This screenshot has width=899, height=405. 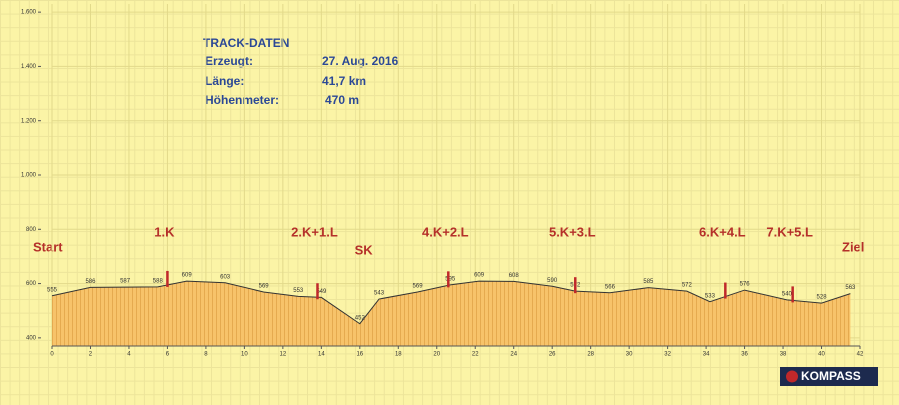 I want to click on x-tick-label: 28, so click(x=590, y=355).